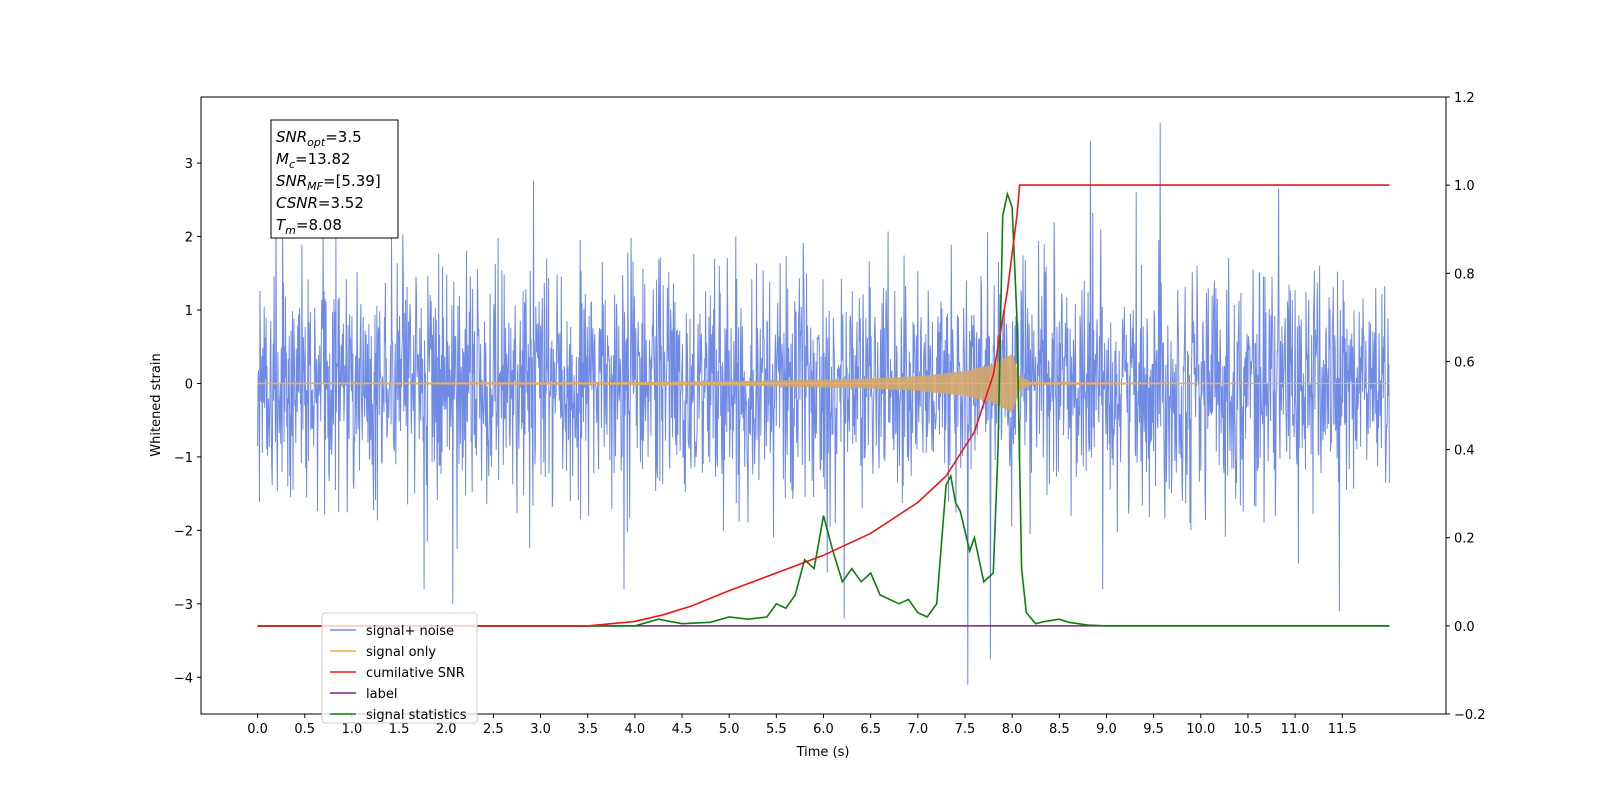  I want to click on x-tick-label: 0.0, so click(257, 729).